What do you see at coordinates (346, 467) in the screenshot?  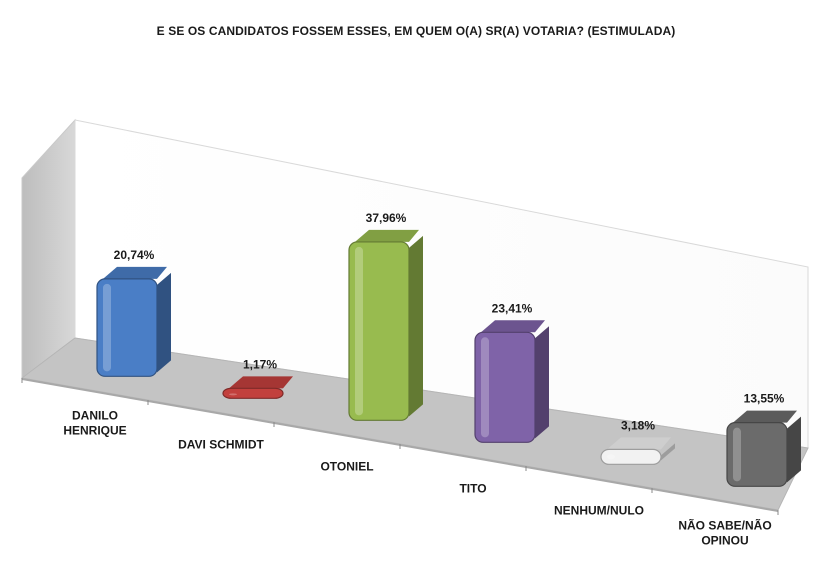 I see `category-label: OTONIEL` at bounding box center [346, 467].